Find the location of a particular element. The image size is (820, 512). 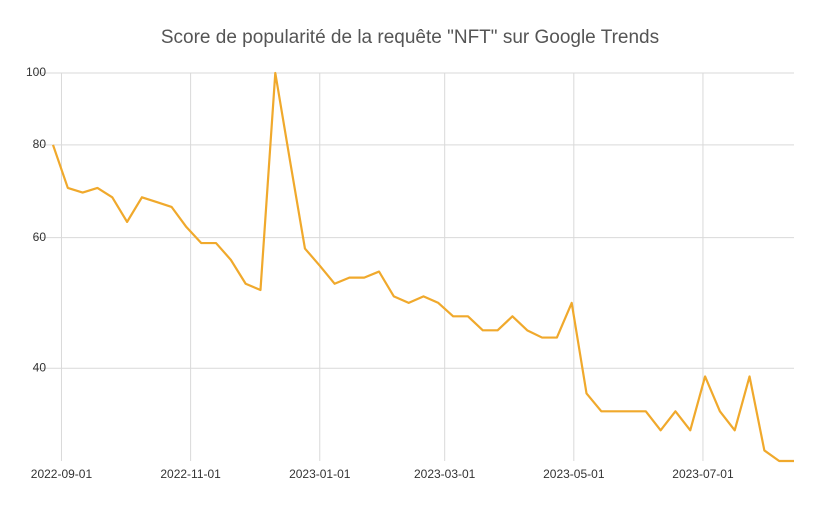

y-tick-label: 40 is located at coordinates (40, 367).